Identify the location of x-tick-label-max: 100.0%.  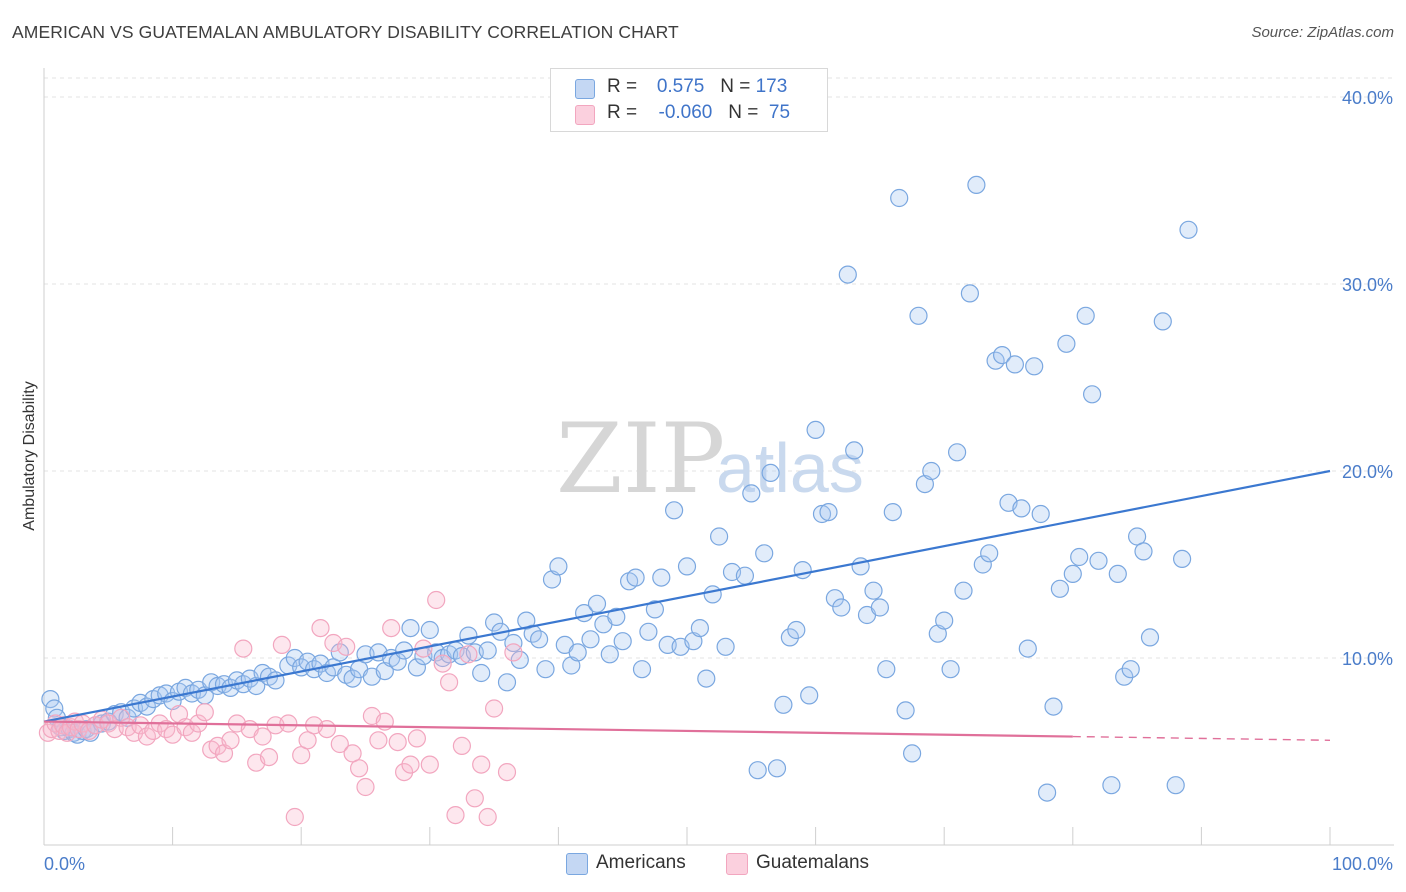
(1362, 864).